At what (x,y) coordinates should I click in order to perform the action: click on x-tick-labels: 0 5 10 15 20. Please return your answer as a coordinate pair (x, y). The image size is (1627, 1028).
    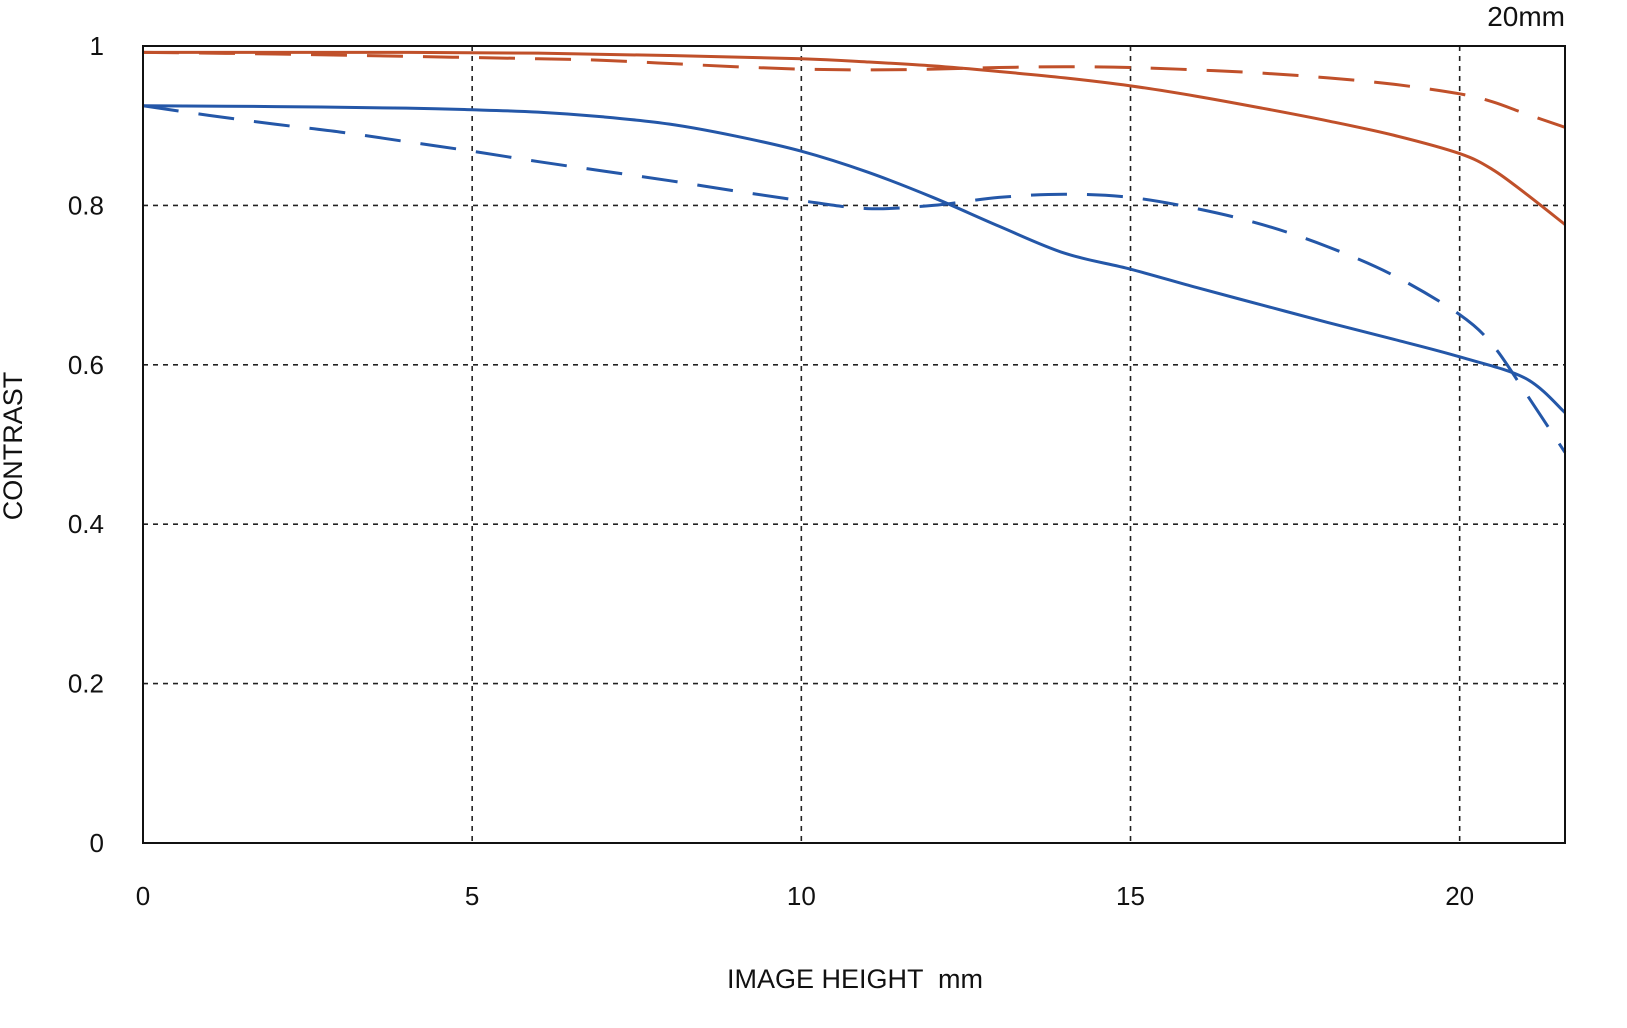
    Looking at the image, I should click on (805, 896).